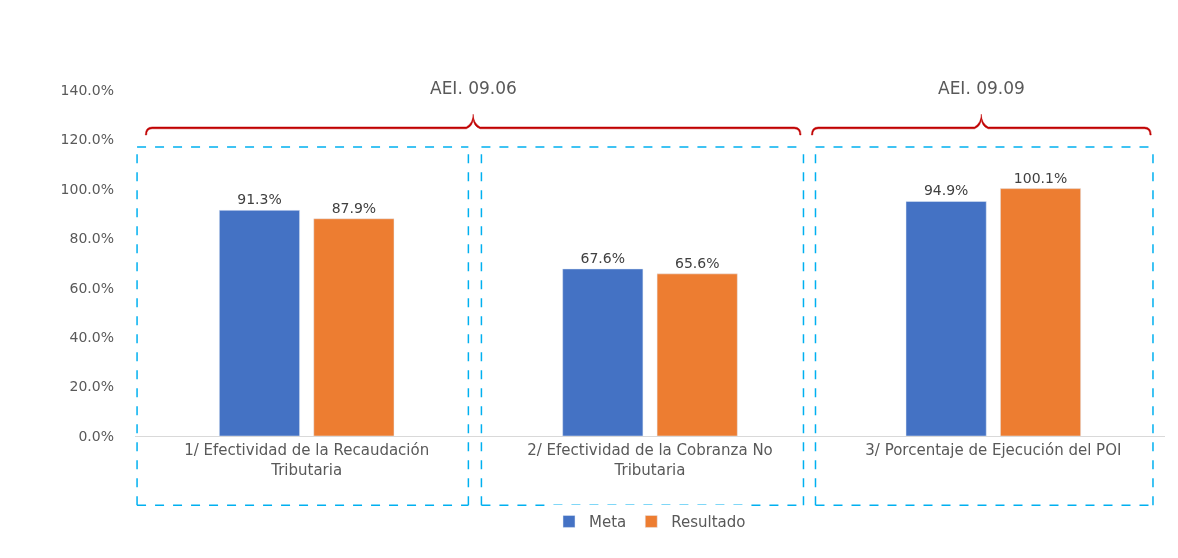 The height and width of the screenshot is (558, 1178). I want to click on y-tick-label: 20.0%, so click(91, 386).